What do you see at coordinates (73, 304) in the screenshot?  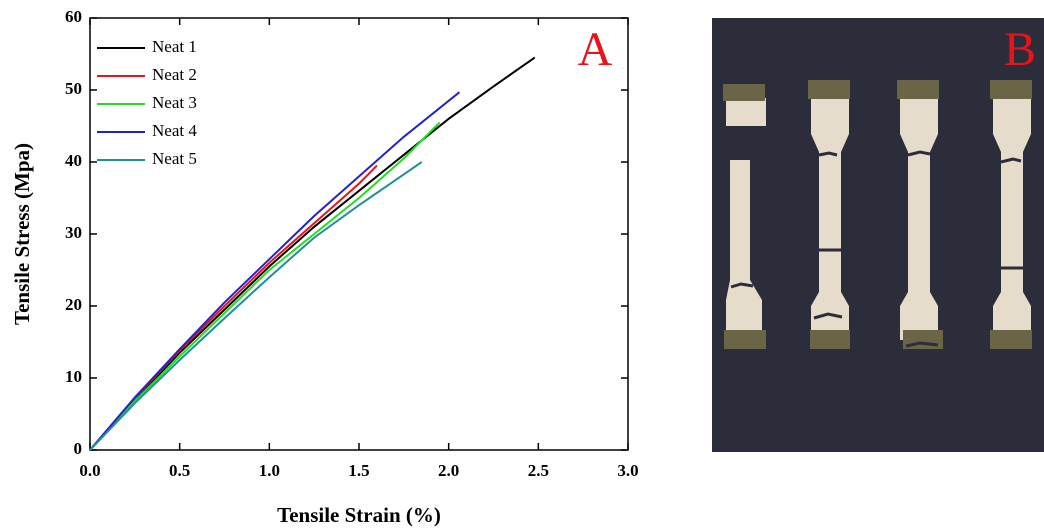 I see `y-tick-label: 20` at bounding box center [73, 304].